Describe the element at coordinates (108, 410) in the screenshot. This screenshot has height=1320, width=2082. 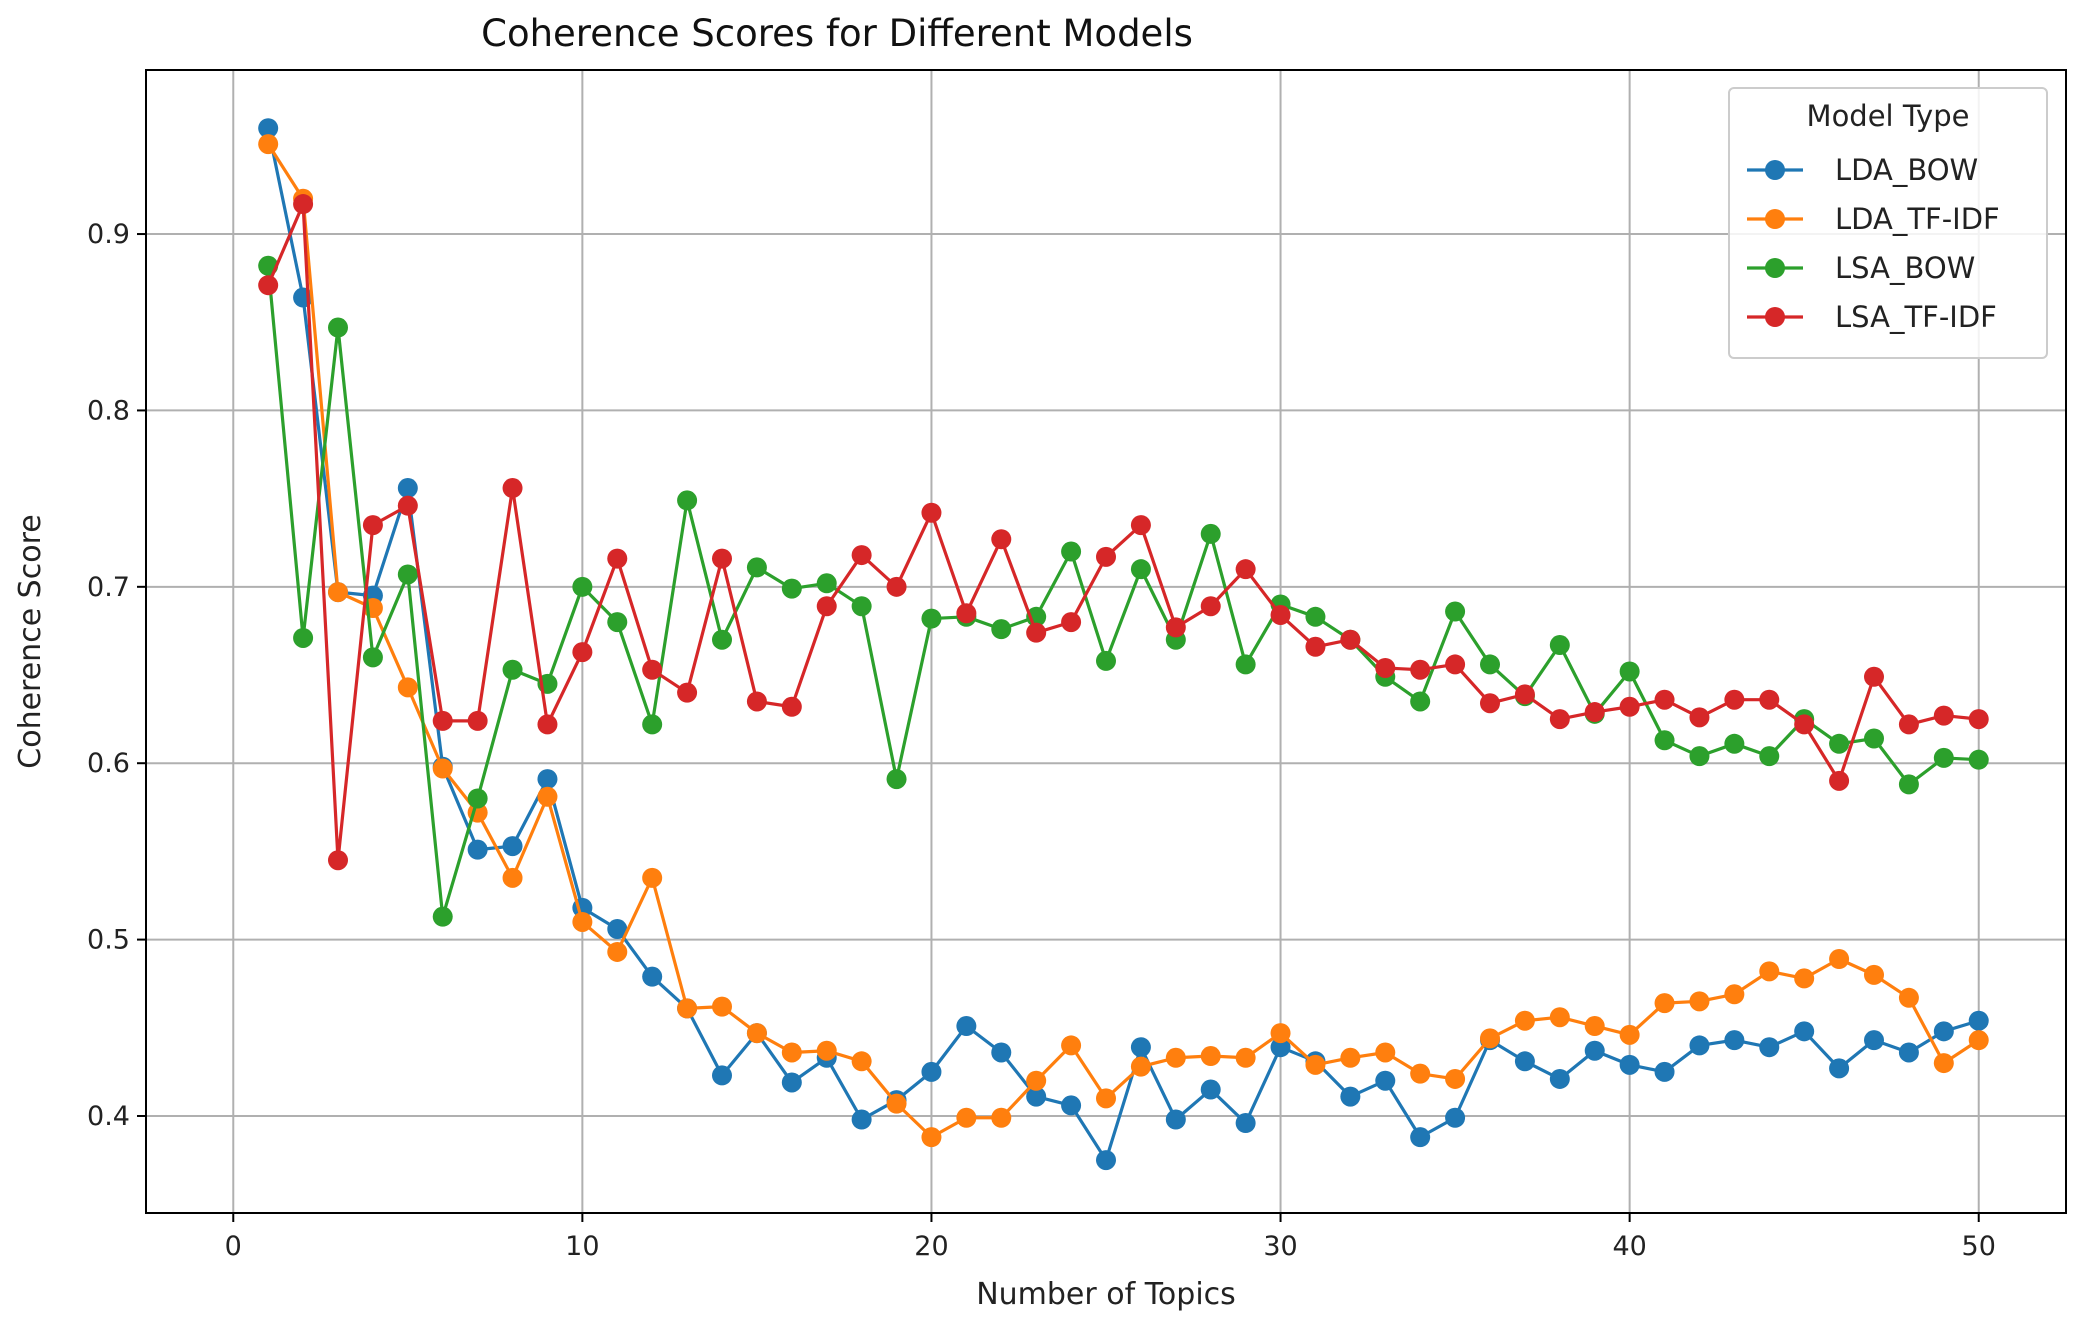
I see `y-tick-label: 0.8` at that location.